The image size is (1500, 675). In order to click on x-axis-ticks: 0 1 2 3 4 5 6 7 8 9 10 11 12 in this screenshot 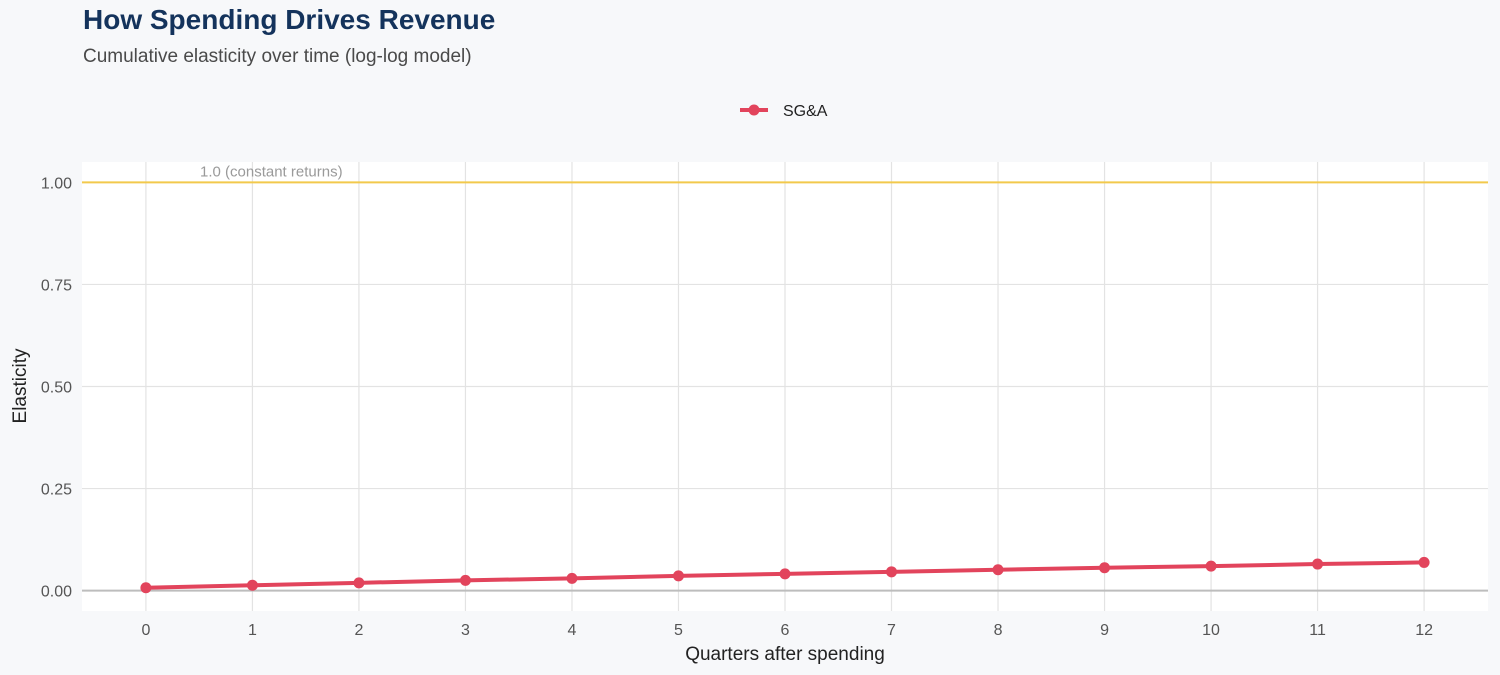, I will do `click(787, 630)`.